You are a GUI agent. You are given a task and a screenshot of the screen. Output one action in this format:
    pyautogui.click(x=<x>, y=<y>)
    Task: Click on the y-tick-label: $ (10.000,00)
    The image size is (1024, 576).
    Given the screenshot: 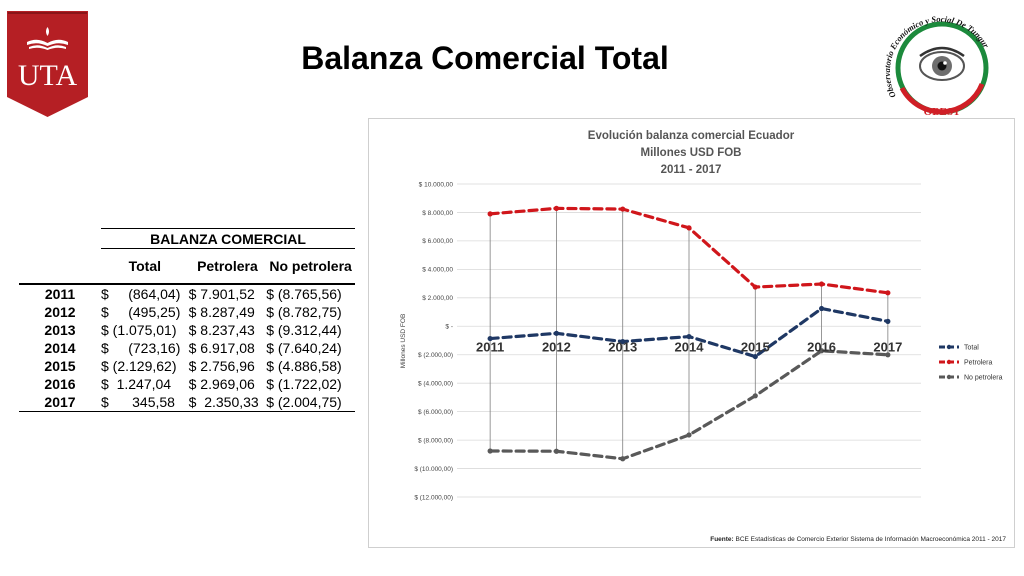 What is the action you would take?
    pyautogui.click(x=433, y=469)
    